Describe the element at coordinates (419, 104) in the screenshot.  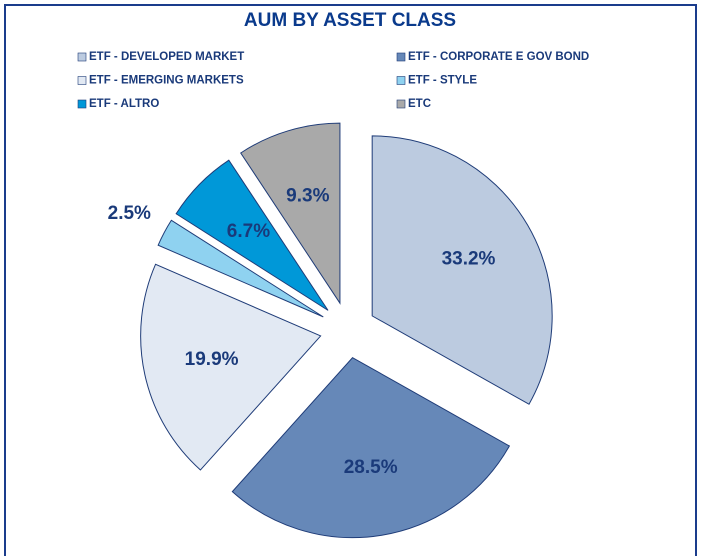
I see `legend-label: ETC` at that location.